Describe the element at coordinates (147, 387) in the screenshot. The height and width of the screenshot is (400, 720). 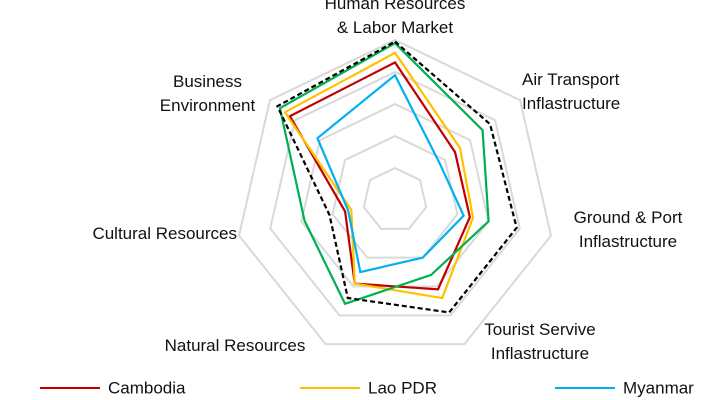
I see `legend-label: Cambodia` at that location.